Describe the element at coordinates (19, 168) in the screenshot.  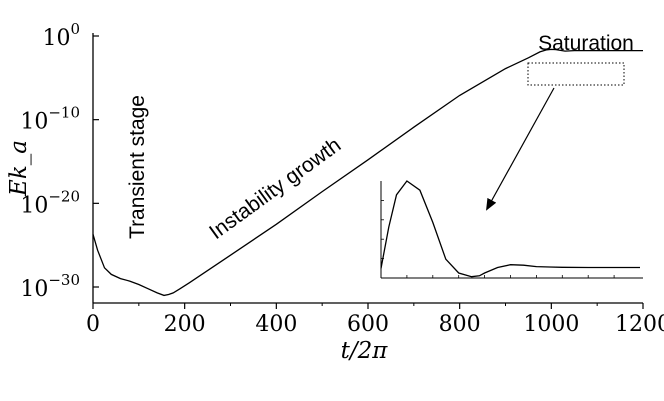
I see `y-axis-title: Ek_a` at that location.